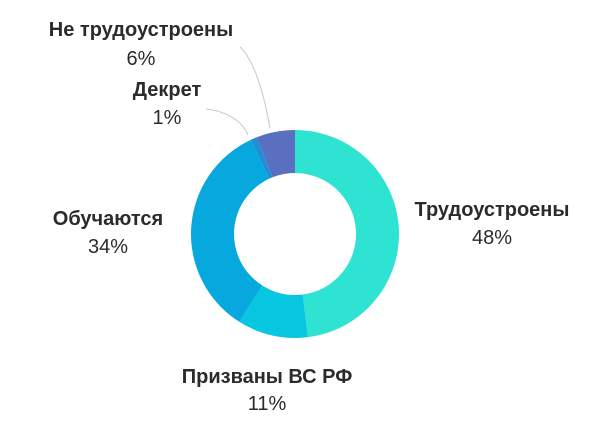  What do you see at coordinates (274, 311) in the screenshot?
I see `slice-conscripted` at bounding box center [274, 311].